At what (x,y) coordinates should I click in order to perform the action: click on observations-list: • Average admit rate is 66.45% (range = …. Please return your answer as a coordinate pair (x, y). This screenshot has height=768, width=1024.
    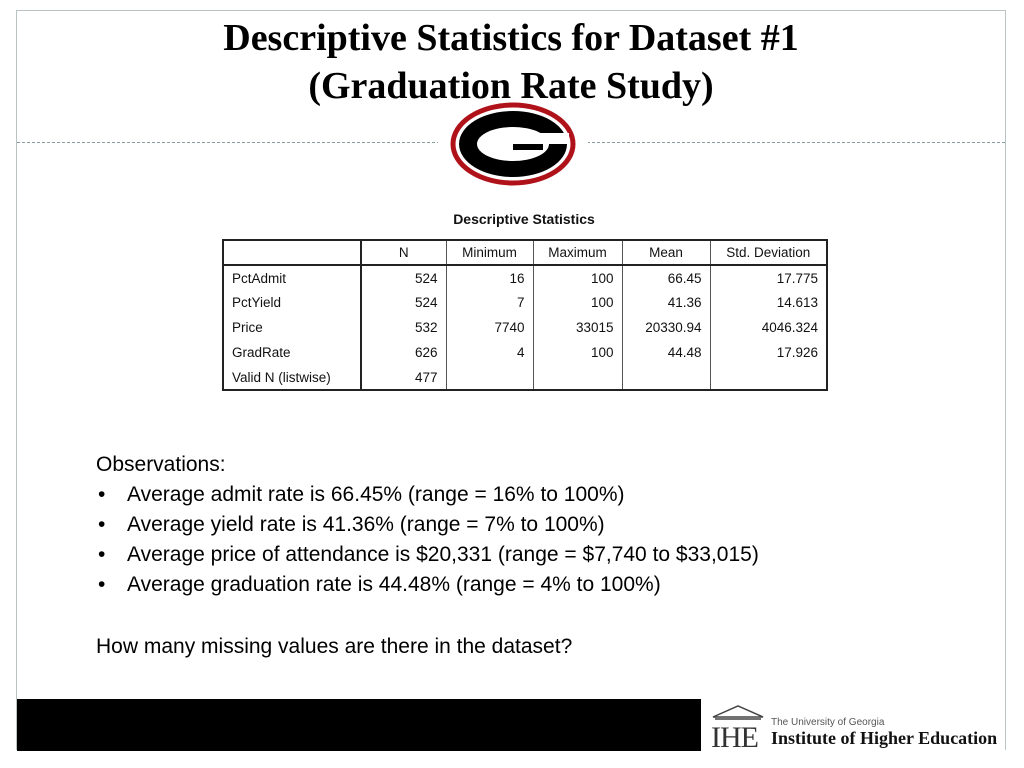
    Looking at the image, I should click on (536, 540).